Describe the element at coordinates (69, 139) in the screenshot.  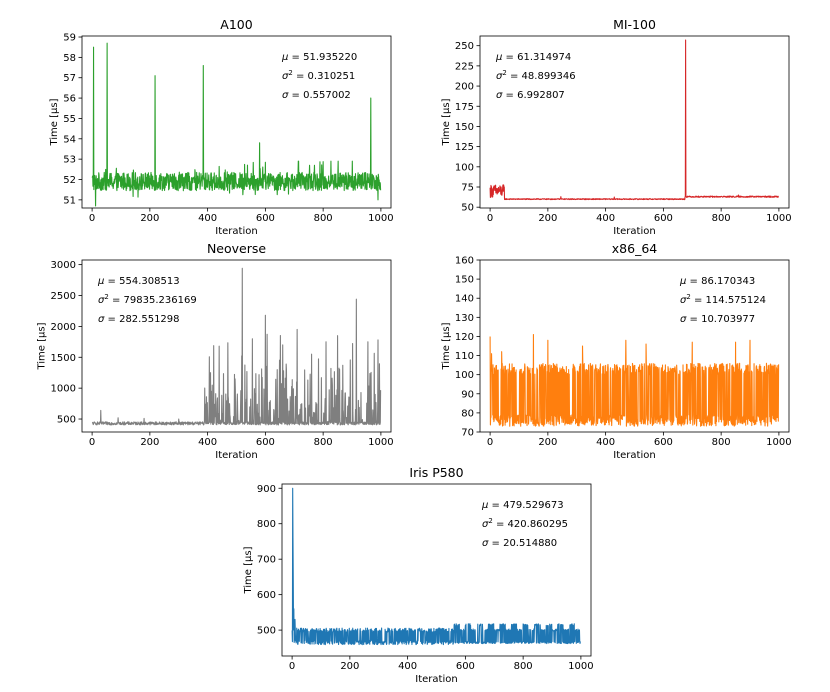
I see `y-tick-label: 54` at that location.